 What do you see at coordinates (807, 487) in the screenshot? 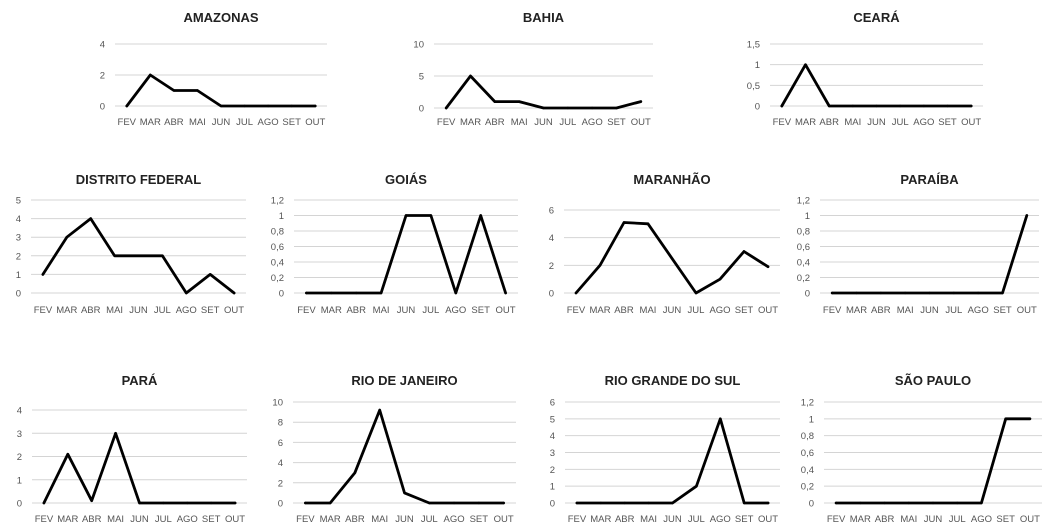
I see `y-tick-label: 0,2` at bounding box center [807, 487].